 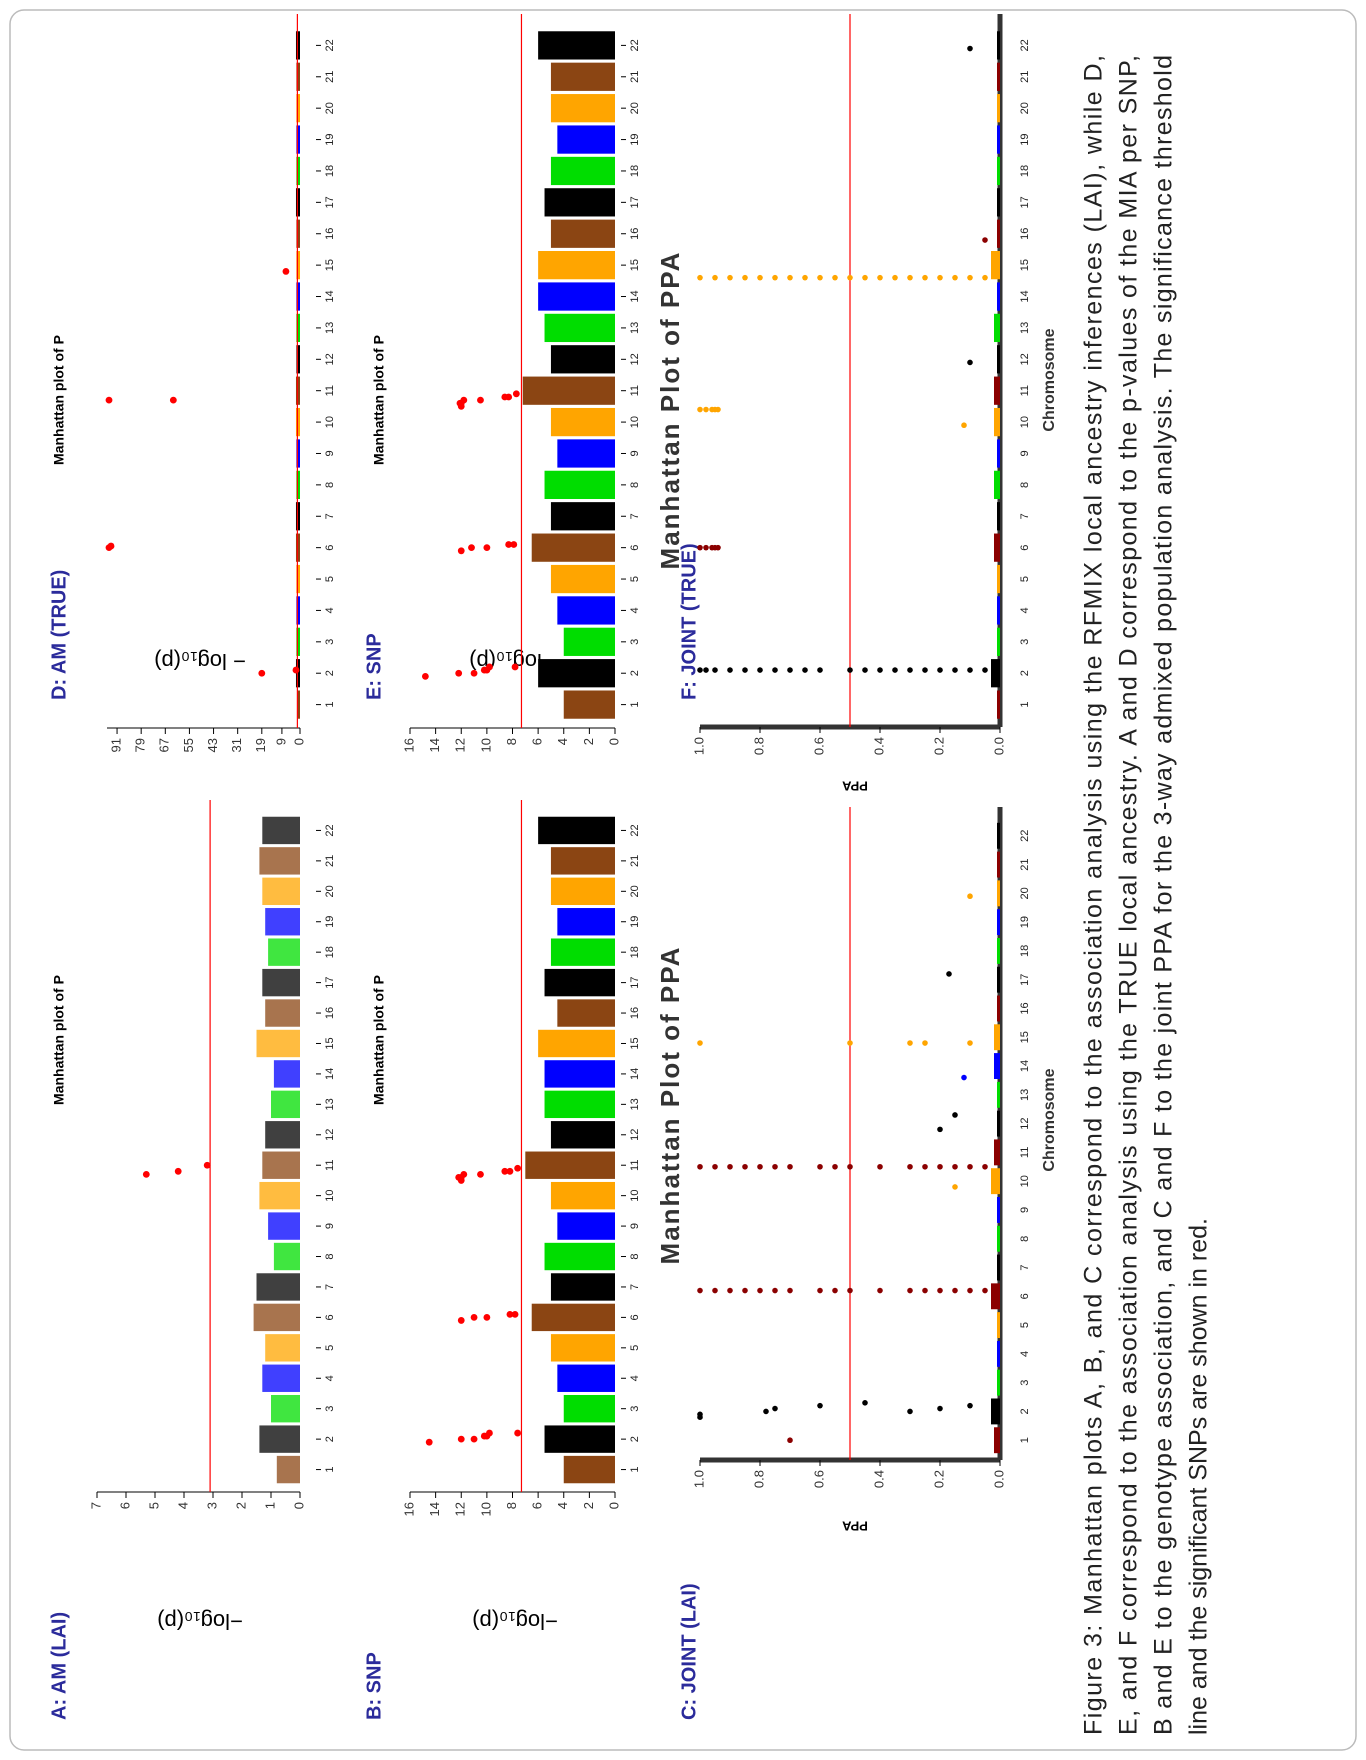 What do you see at coordinates (269, 1505) in the screenshot?
I see `y-tick-label: 1` at bounding box center [269, 1505].